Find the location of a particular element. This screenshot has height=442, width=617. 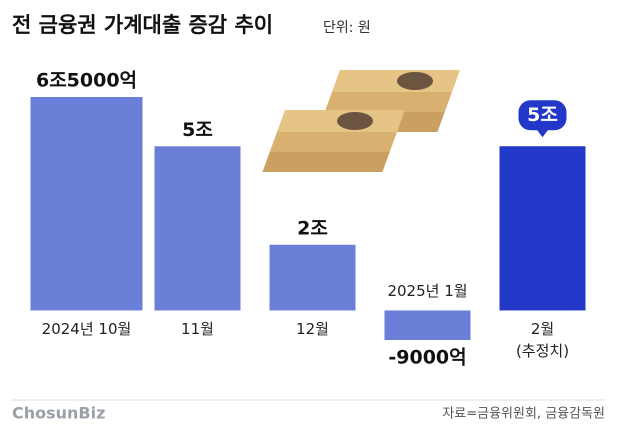

callout: 5조 is located at coordinates (542, 119).